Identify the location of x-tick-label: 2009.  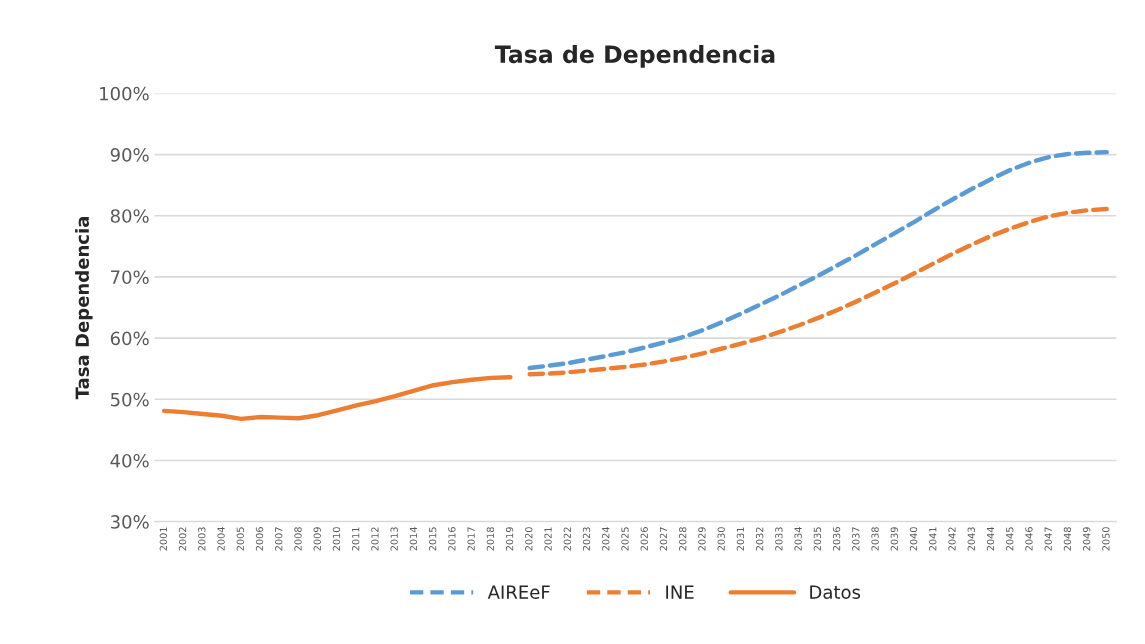
(317, 539).